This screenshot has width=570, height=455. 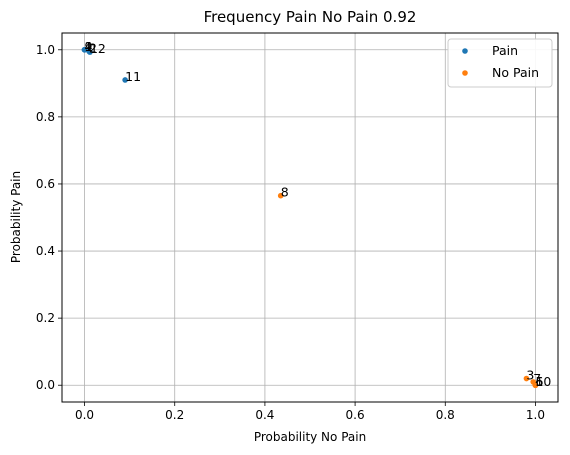 What do you see at coordinates (310, 17) in the screenshot?
I see `chart-title: Frequency Pain No Pain 0.92` at bounding box center [310, 17].